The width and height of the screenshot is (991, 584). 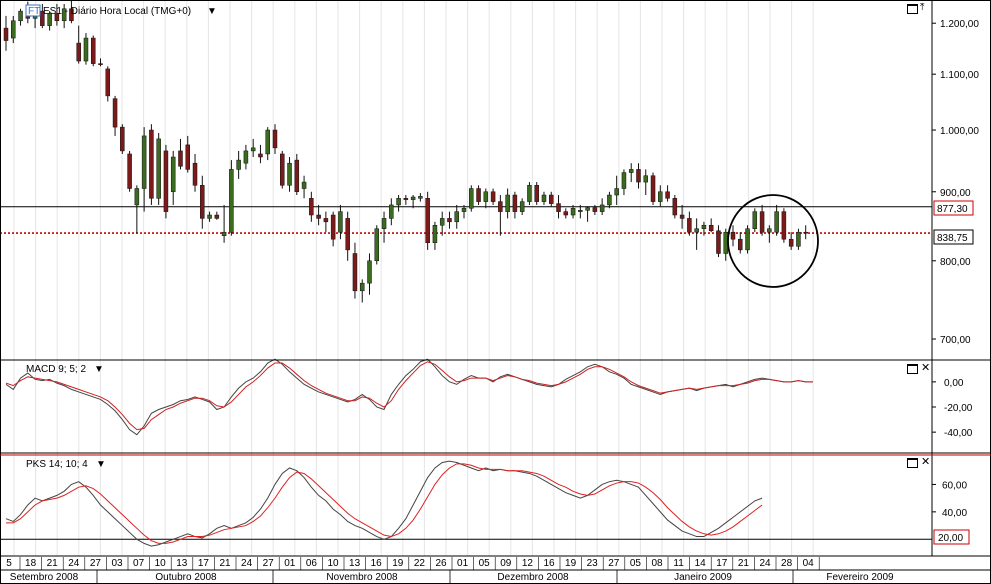 What do you see at coordinates (744, 563) in the screenshot?
I see `x-day-label-34: 21` at bounding box center [744, 563].